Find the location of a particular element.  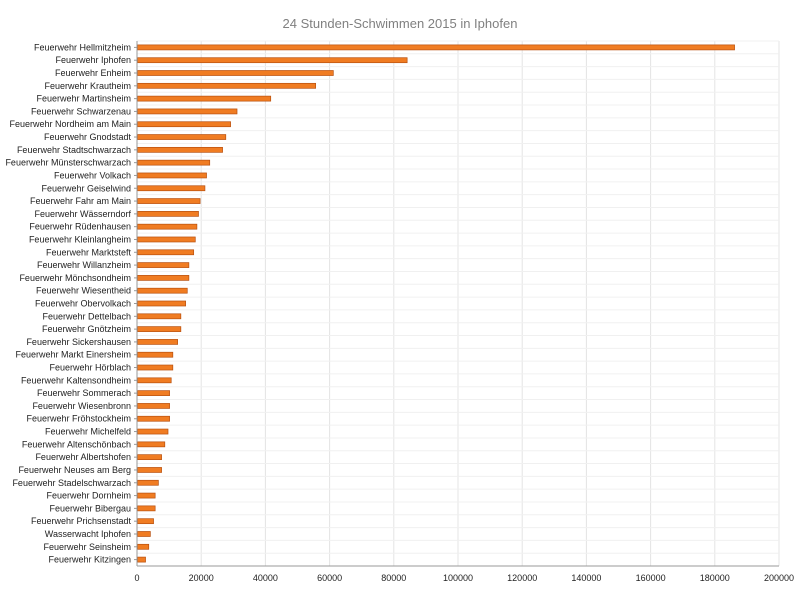

x-tick-label: 160000 is located at coordinates (651, 578).